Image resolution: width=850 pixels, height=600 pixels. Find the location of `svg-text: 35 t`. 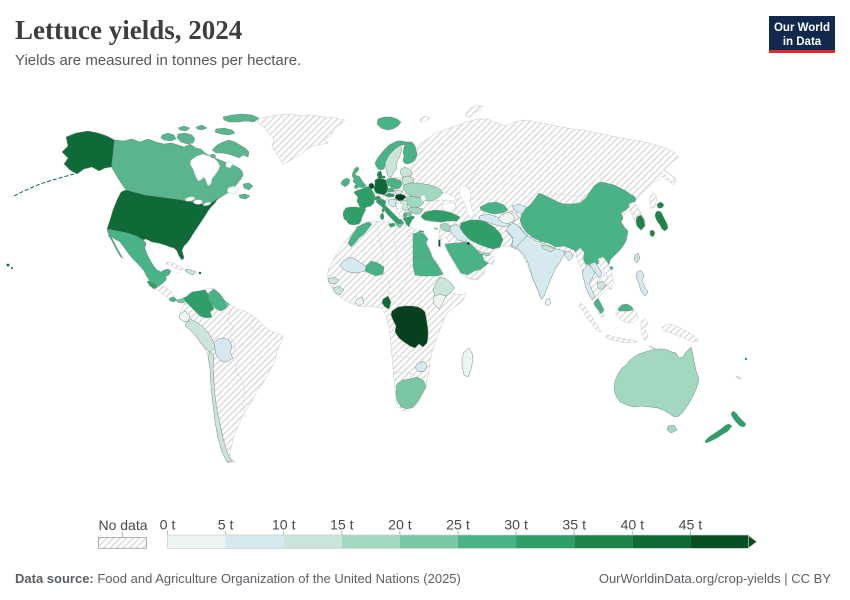

svg-text: 35 t is located at coordinates (574, 526).